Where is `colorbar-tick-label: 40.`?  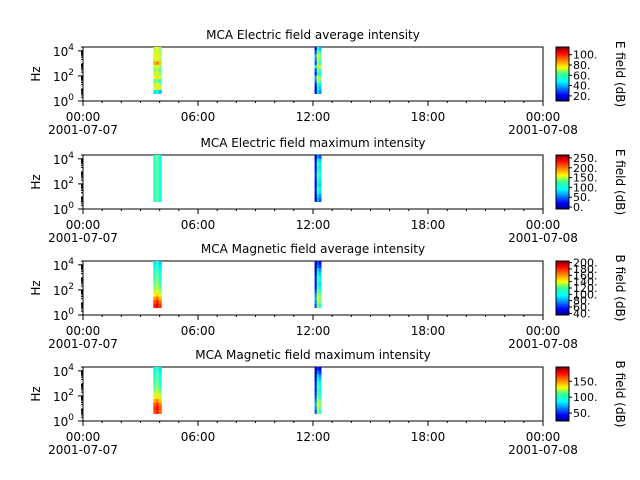
colorbar-tick-label: 40. is located at coordinates (582, 86).